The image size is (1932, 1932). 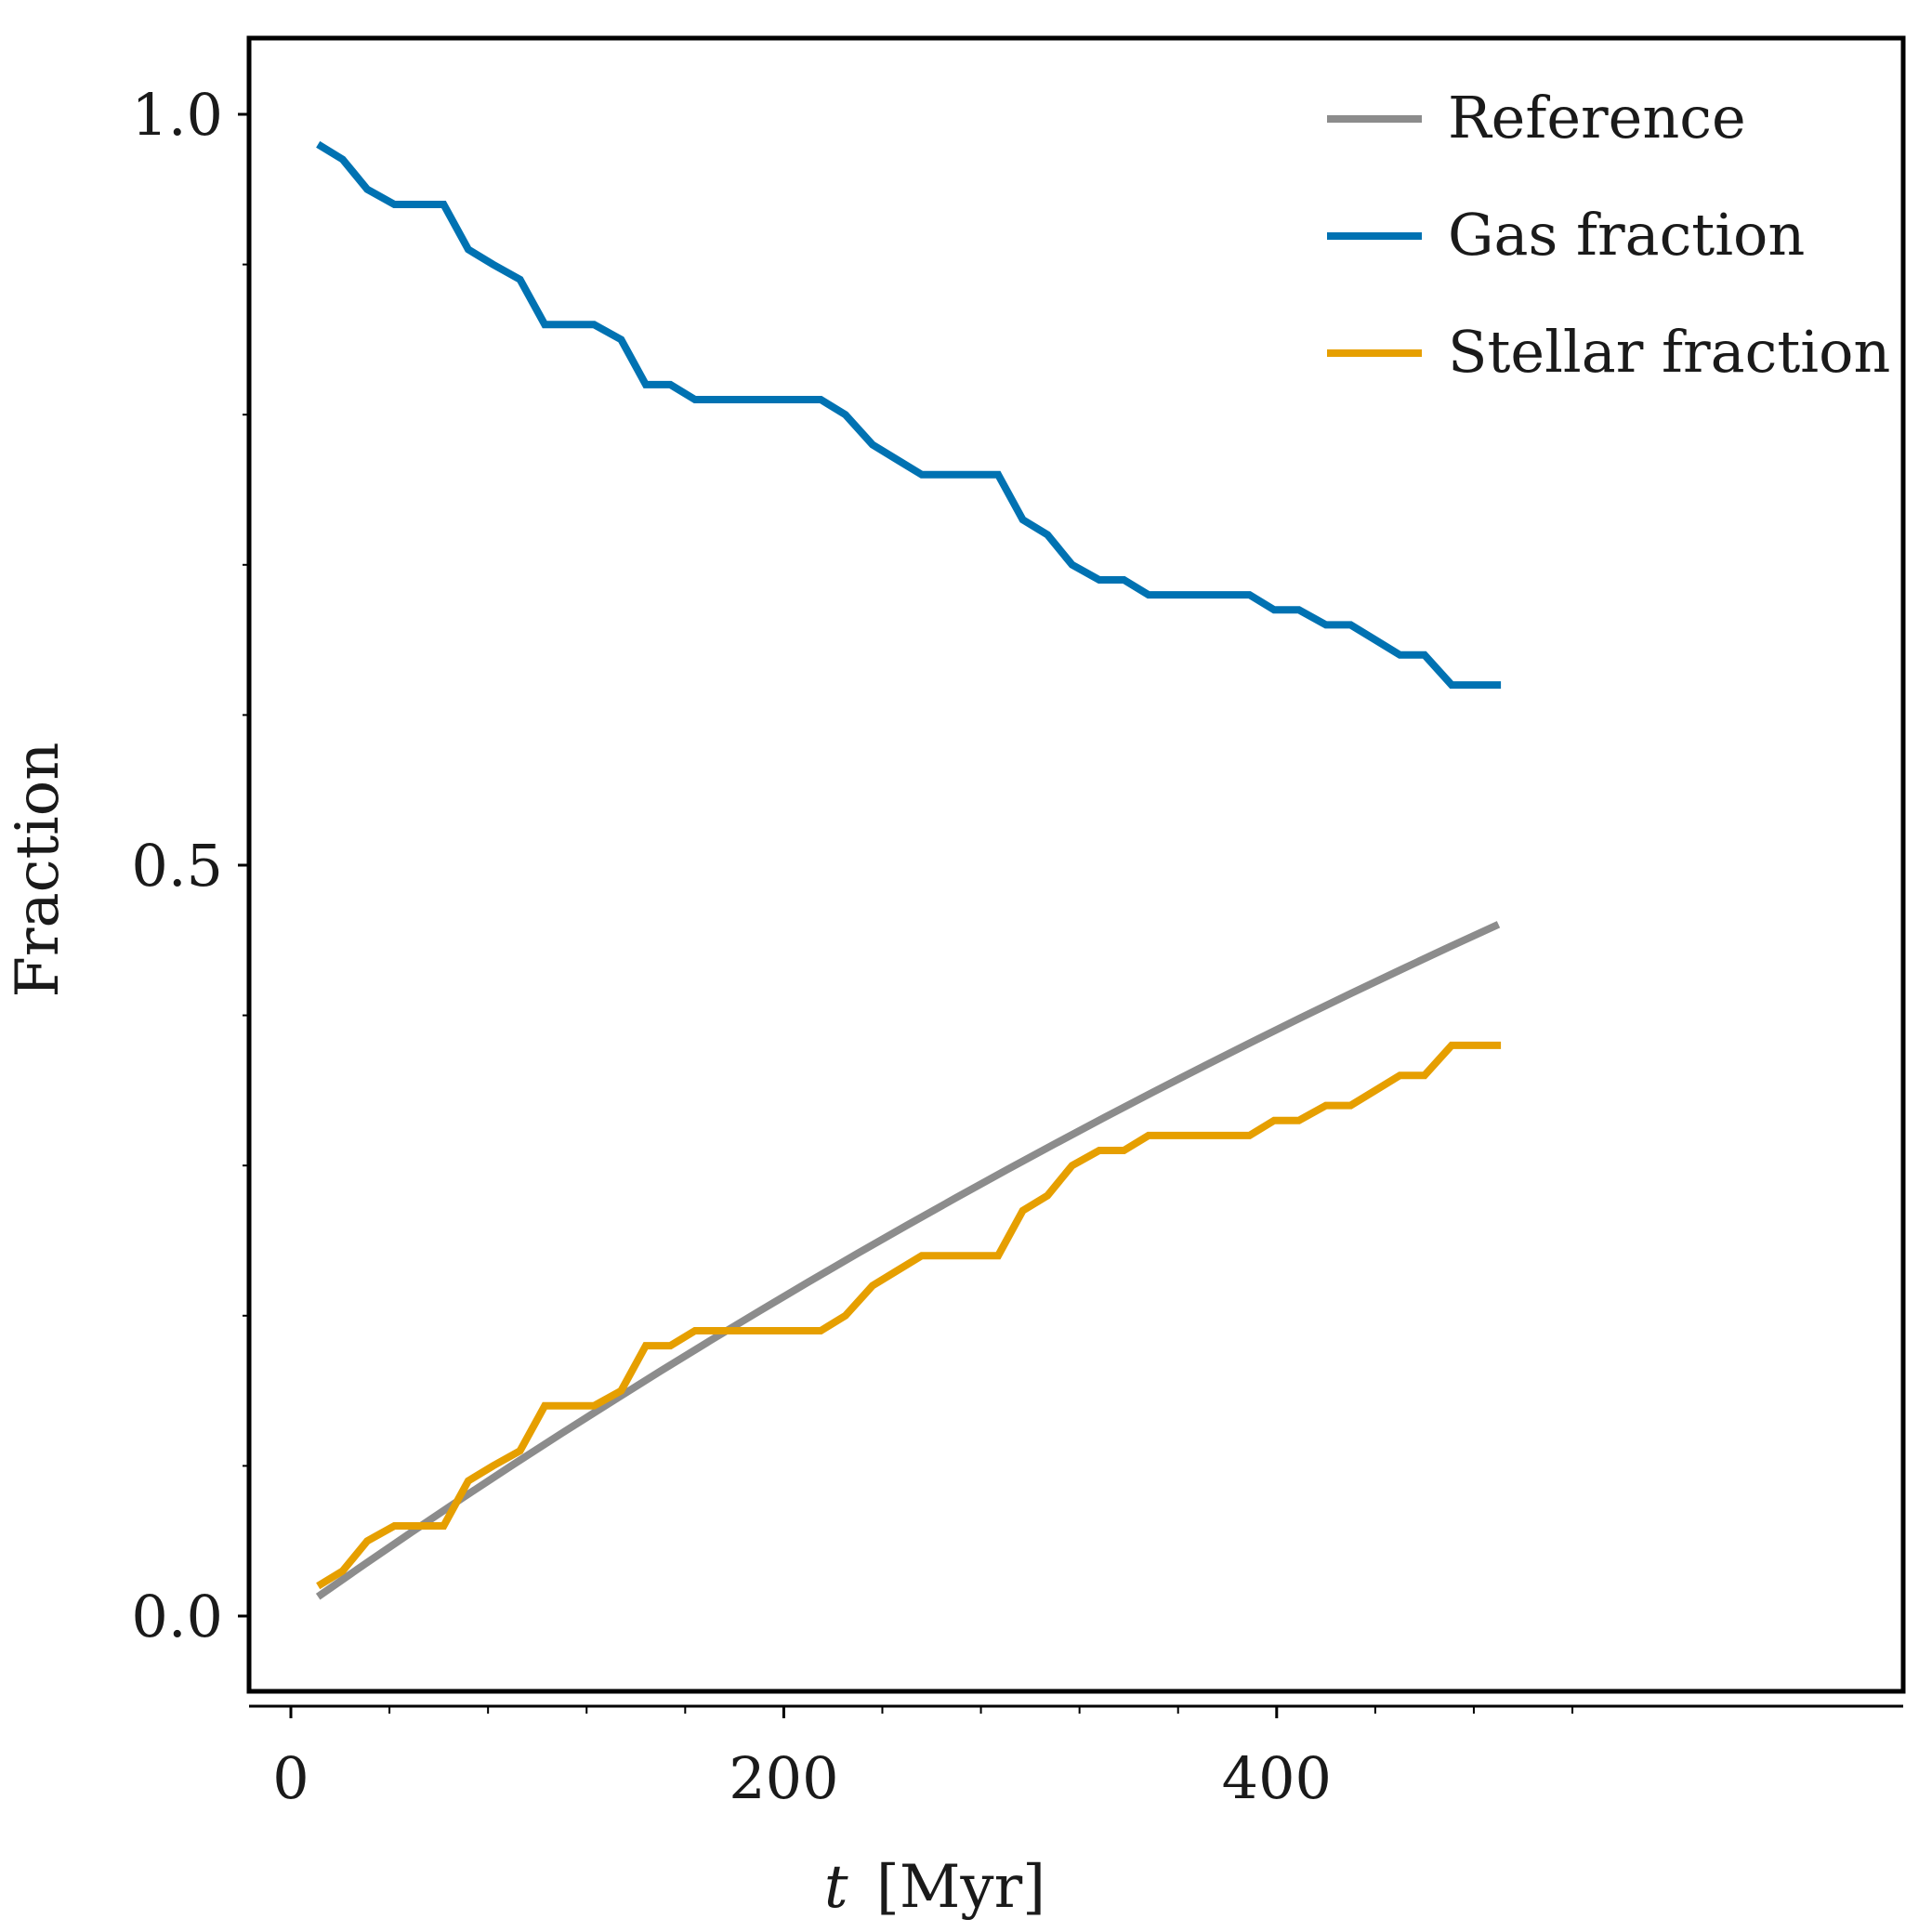 What do you see at coordinates (1277, 1778) in the screenshot?
I see `x-tick-label: 400` at bounding box center [1277, 1778].